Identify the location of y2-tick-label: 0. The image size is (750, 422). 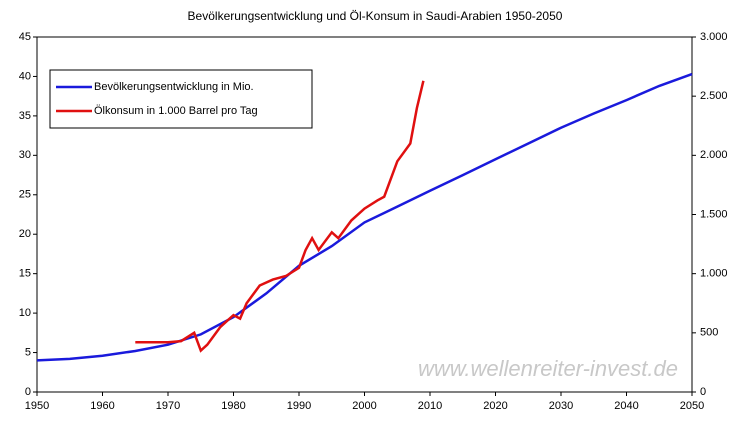
(703, 392).